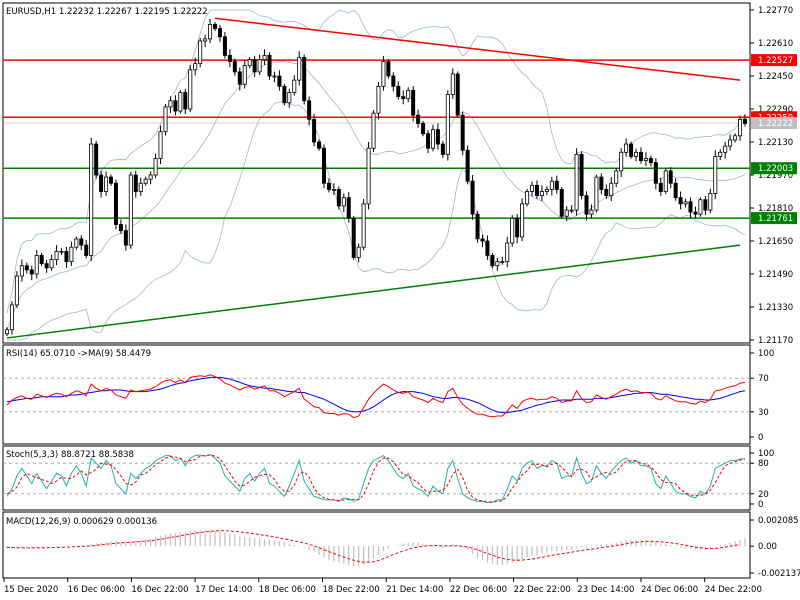 The image size is (800, 600). What do you see at coordinates (775, 308) in the screenshot?
I see `price-tick-label: 1.21330` at bounding box center [775, 308].